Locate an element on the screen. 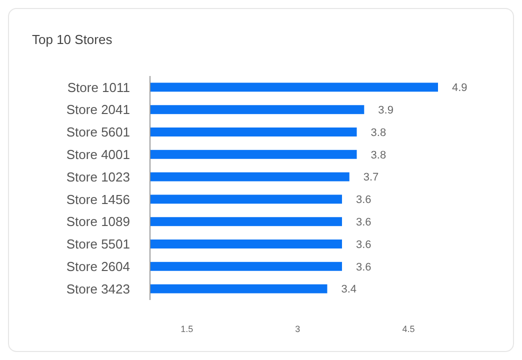 This screenshot has height=360, width=522. y-tick-label: Store 5601 is located at coordinates (98, 132).